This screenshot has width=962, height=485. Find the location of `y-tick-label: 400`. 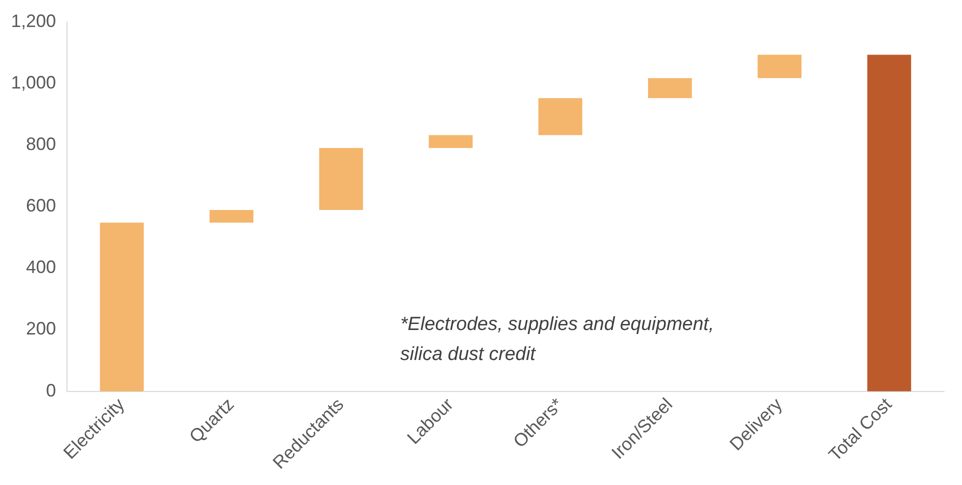

y-tick-label: 400 is located at coordinates (41, 267).